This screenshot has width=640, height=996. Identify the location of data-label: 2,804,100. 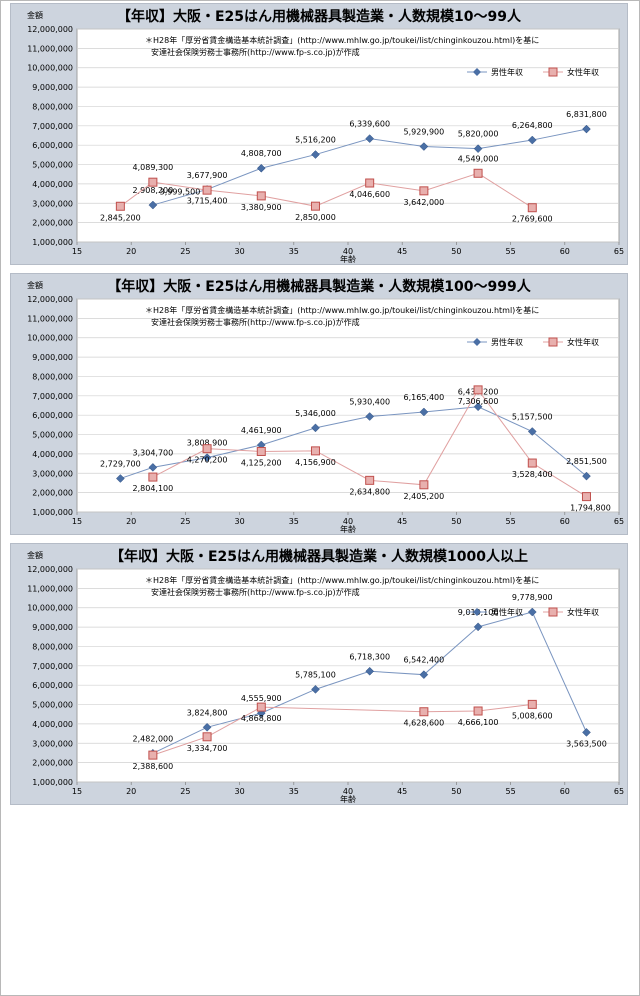
(153, 488).